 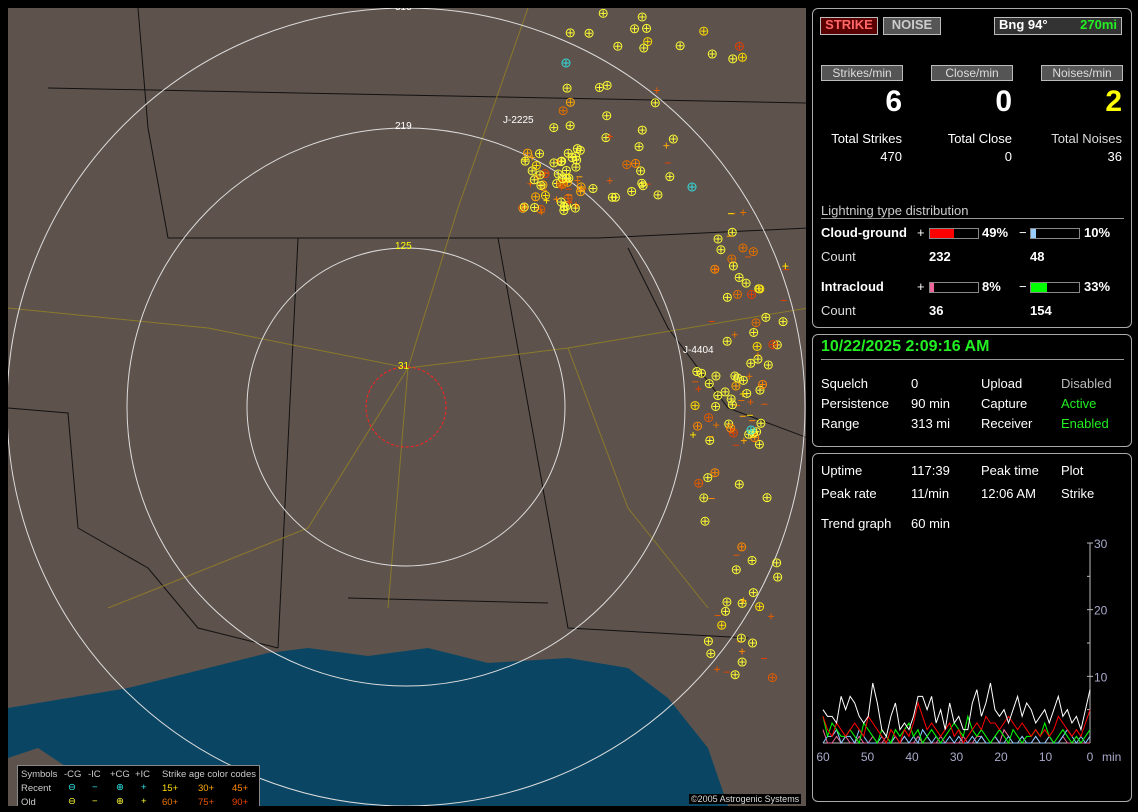 What do you see at coordinates (72, 801) in the screenshot?
I see `minus-cg-old-icon: ⊖` at bounding box center [72, 801].